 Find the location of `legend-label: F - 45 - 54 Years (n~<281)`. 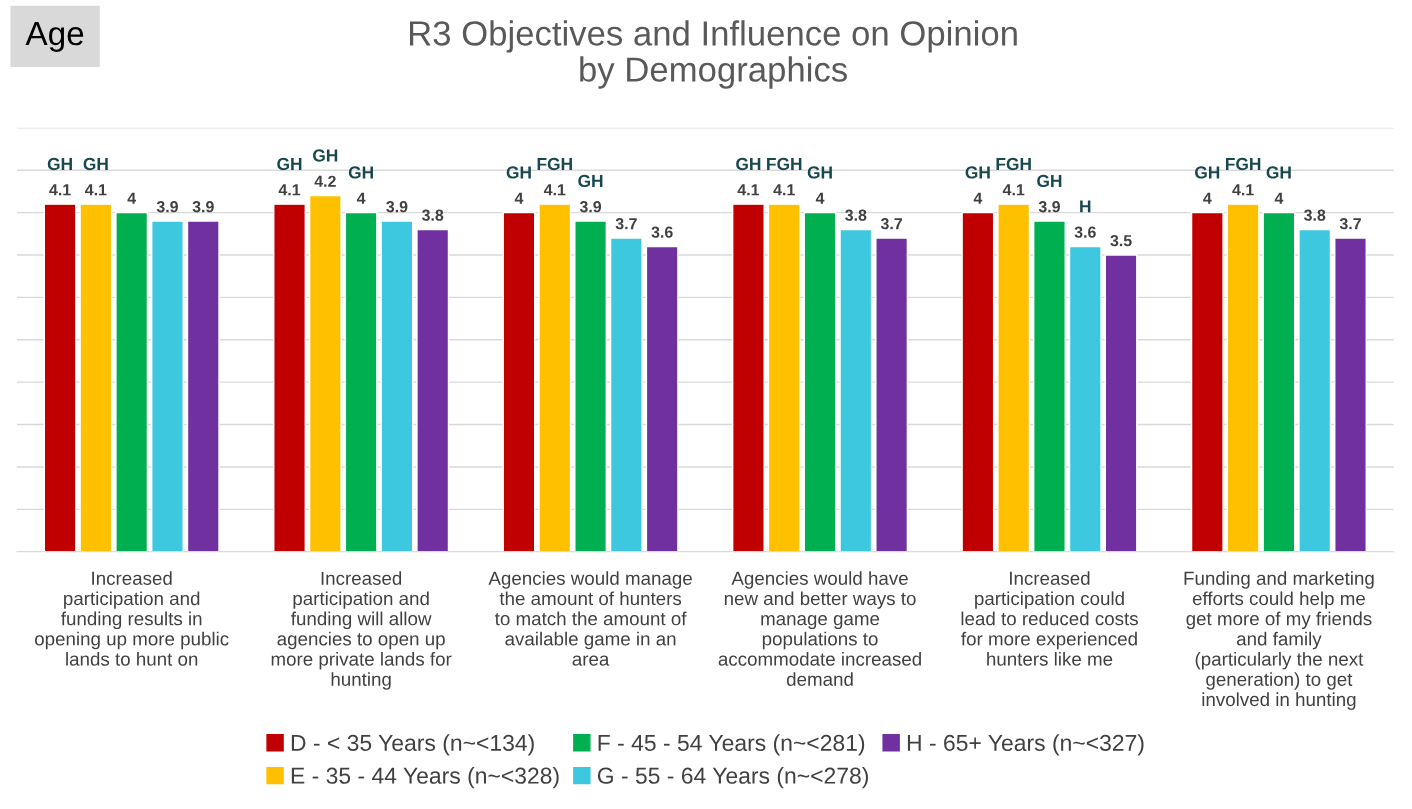

legend-label: F - 45 - 54 Years (n~<281) is located at coordinates (731, 745).